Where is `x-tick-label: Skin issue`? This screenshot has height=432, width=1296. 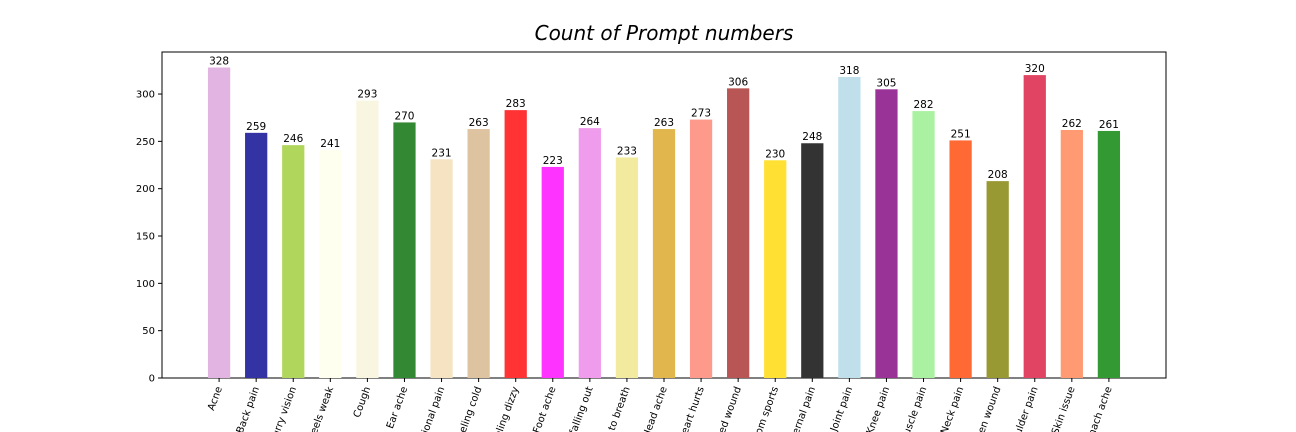 x-tick-label: Skin issue is located at coordinates (1063, 408).